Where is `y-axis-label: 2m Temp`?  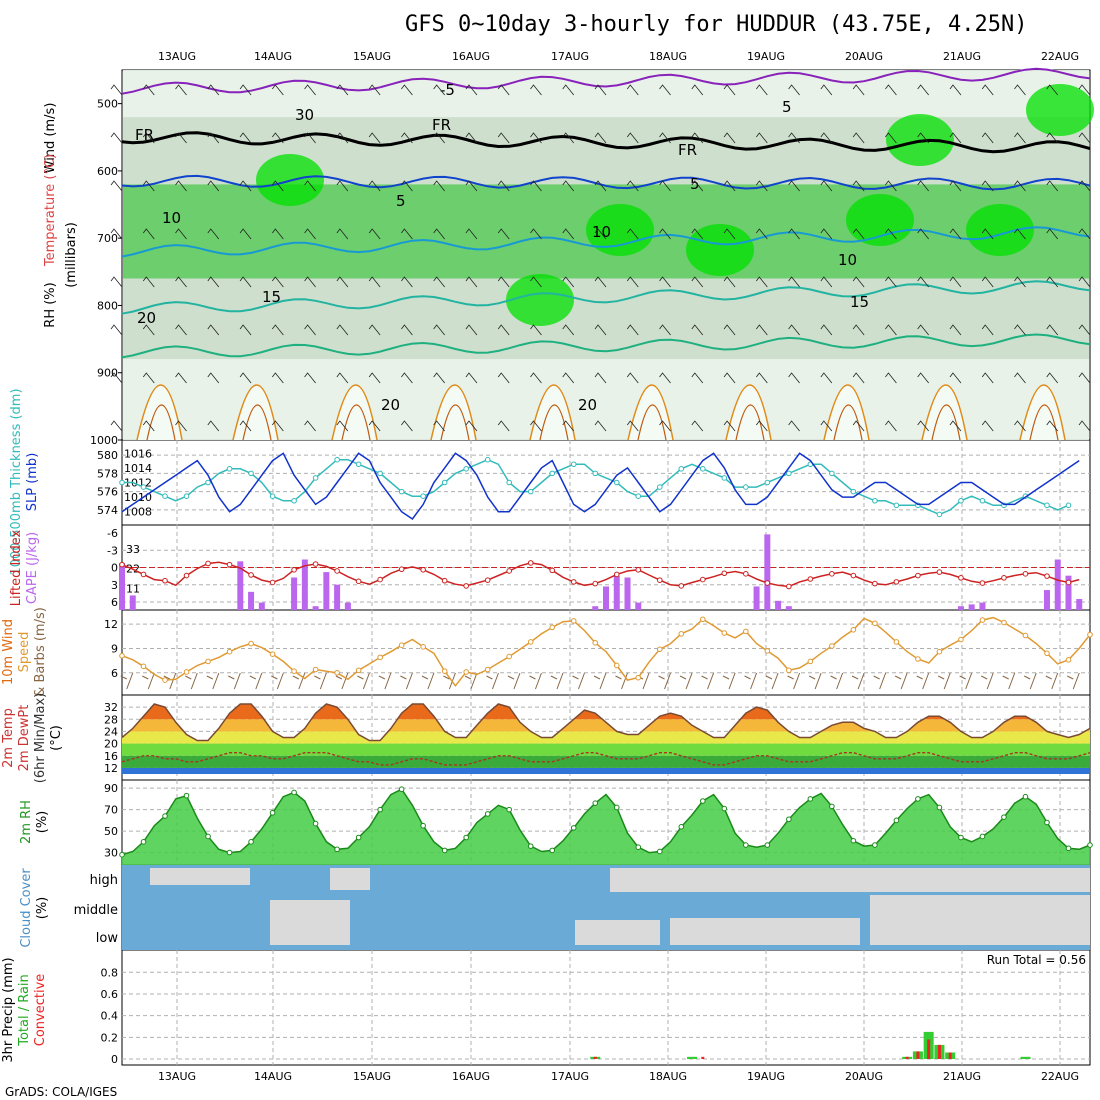
y-axis-label: 2m Temp is located at coordinates (8, 738).